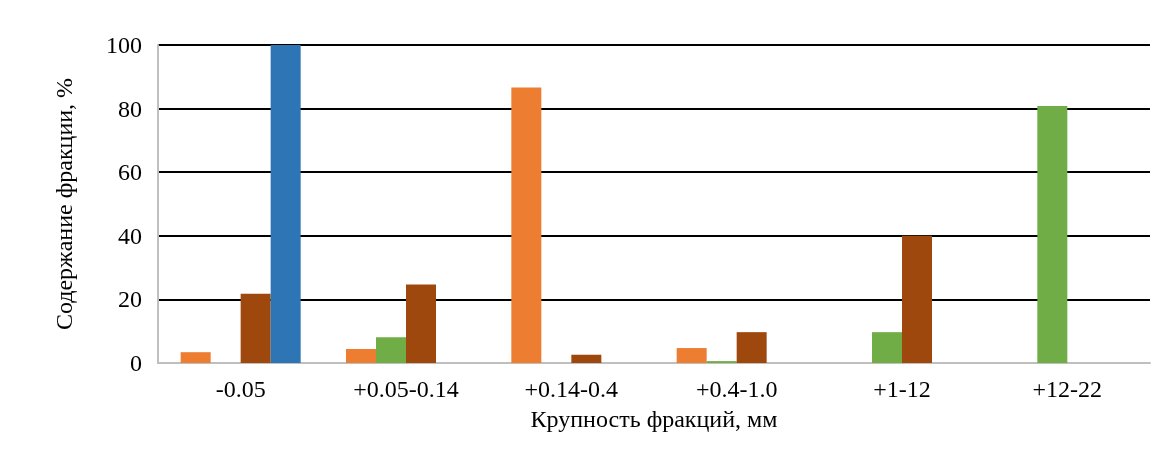  What do you see at coordinates (1067, 389) in the screenshot?
I see `x-tick-label: +12-22` at bounding box center [1067, 389].